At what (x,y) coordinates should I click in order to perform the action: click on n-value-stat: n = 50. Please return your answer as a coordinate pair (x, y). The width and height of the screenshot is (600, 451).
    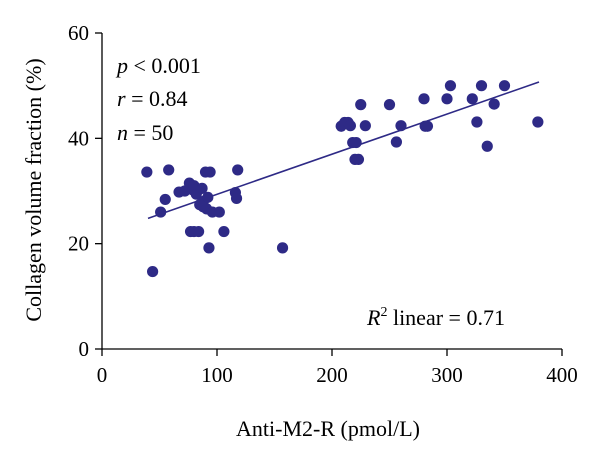
    Looking at the image, I should click on (145, 132).